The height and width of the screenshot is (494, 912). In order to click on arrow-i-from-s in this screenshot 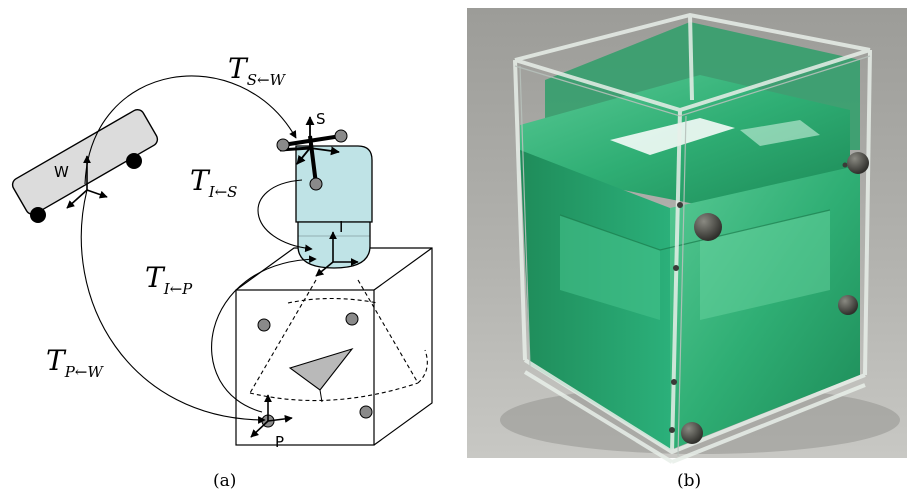, I will do `click(285, 216)`.